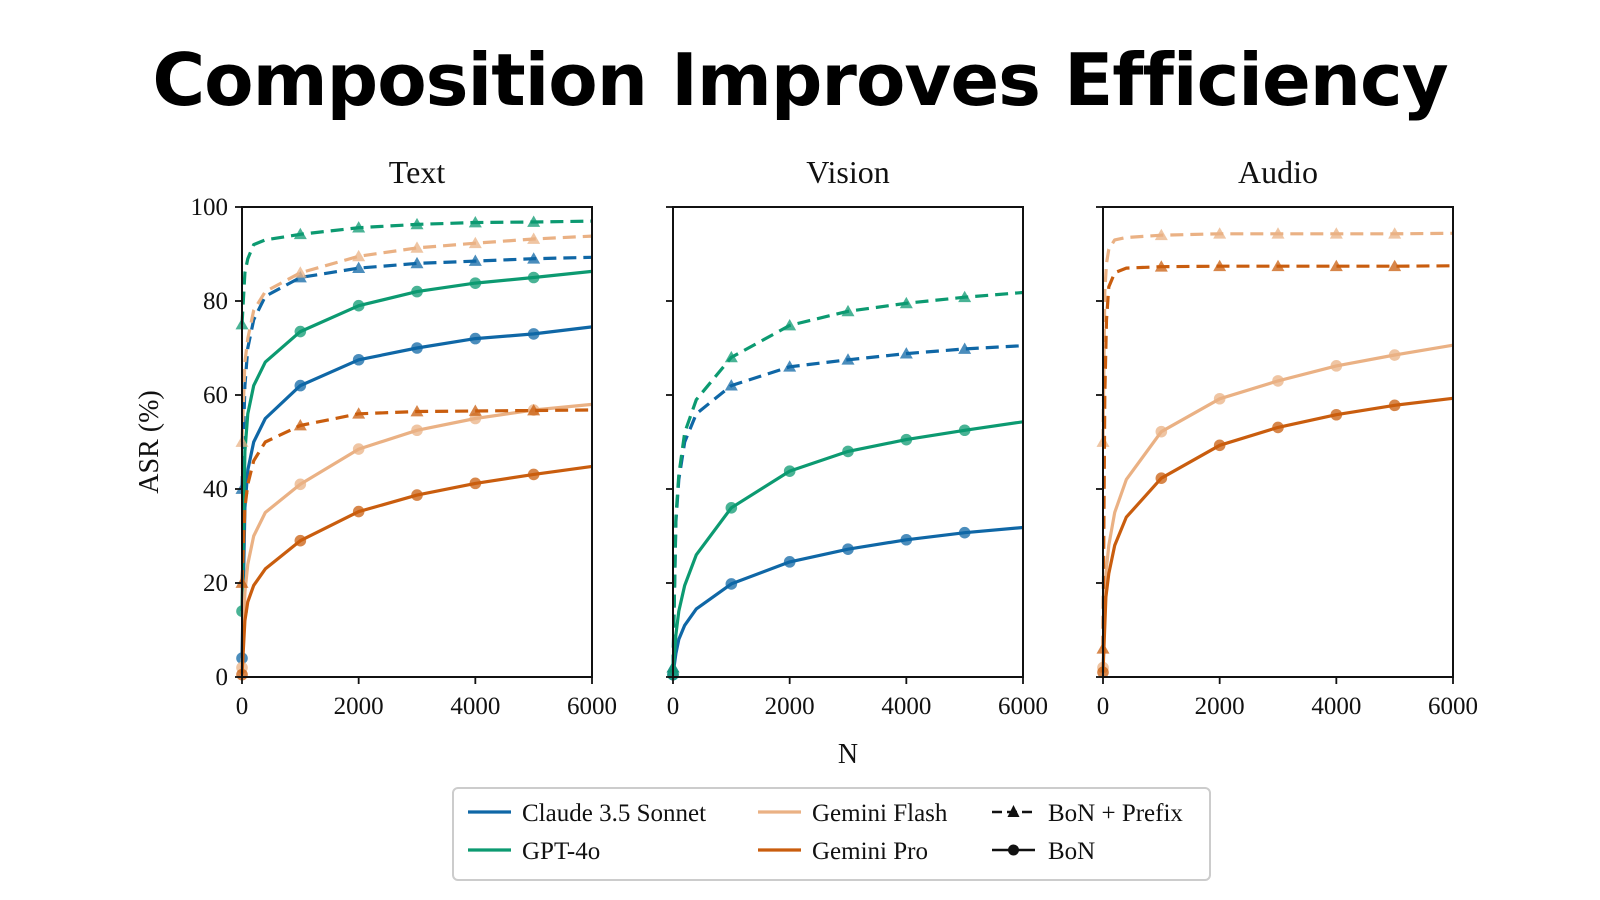  What do you see at coordinates (1115, 813) in the screenshot?
I see `legend-label: BoN + Prefix` at bounding box center [1115, 813].